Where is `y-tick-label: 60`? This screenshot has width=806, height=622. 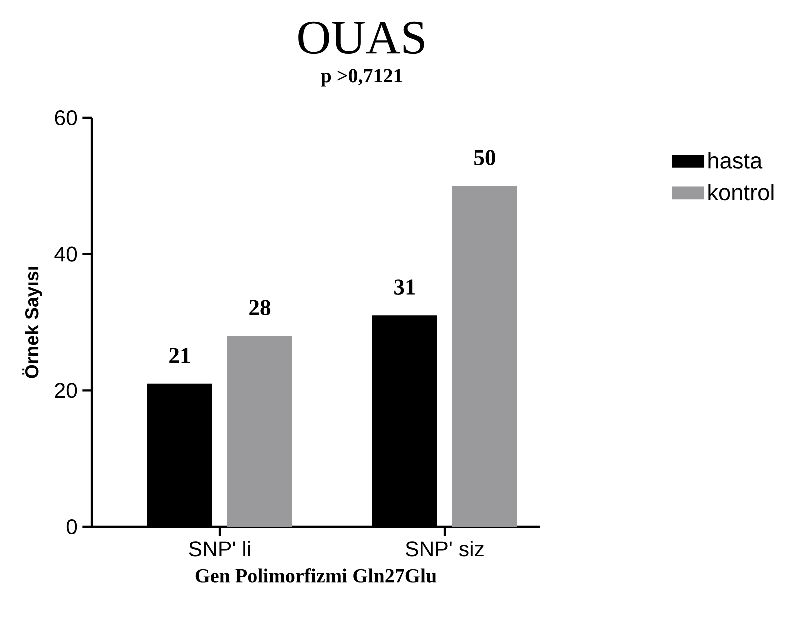
y-tick-label: 60 is located at coordinates (66, 118).